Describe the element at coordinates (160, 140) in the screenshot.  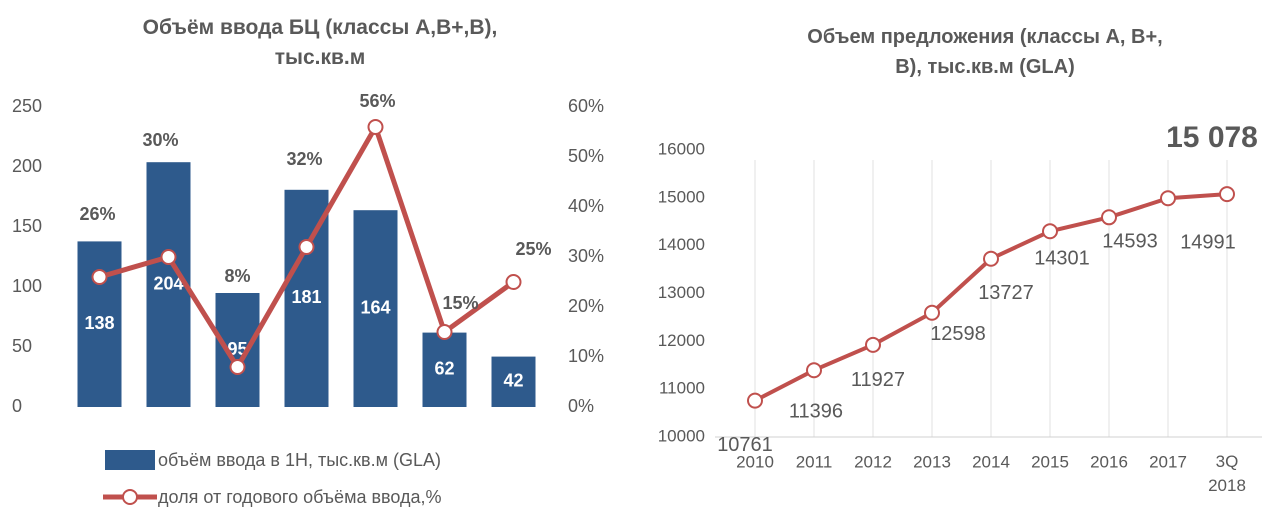
I see `line-label: 30%` at that location.